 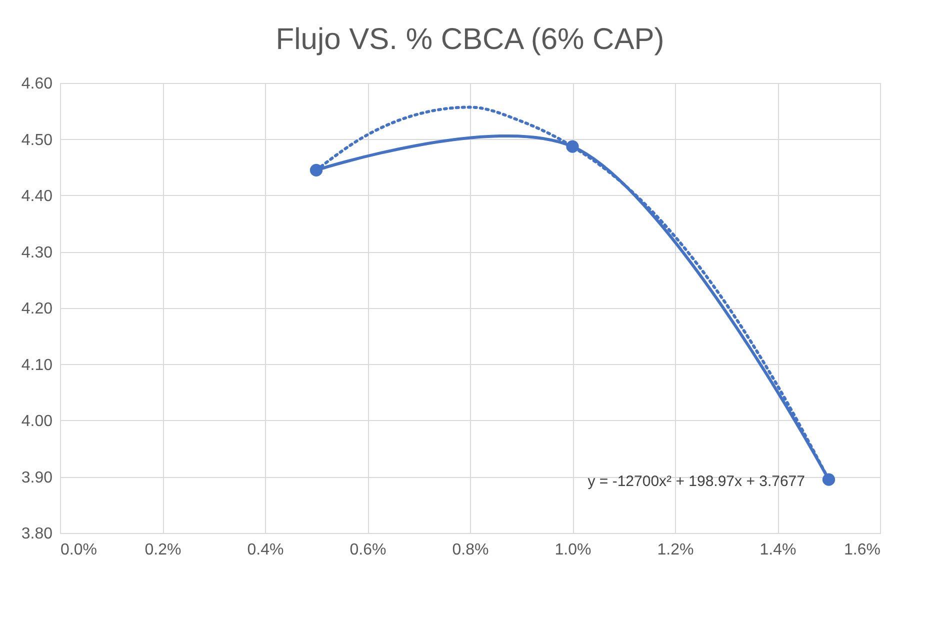 I want to click on x-tick-label: 1.4%, so click(x=778, y=550).